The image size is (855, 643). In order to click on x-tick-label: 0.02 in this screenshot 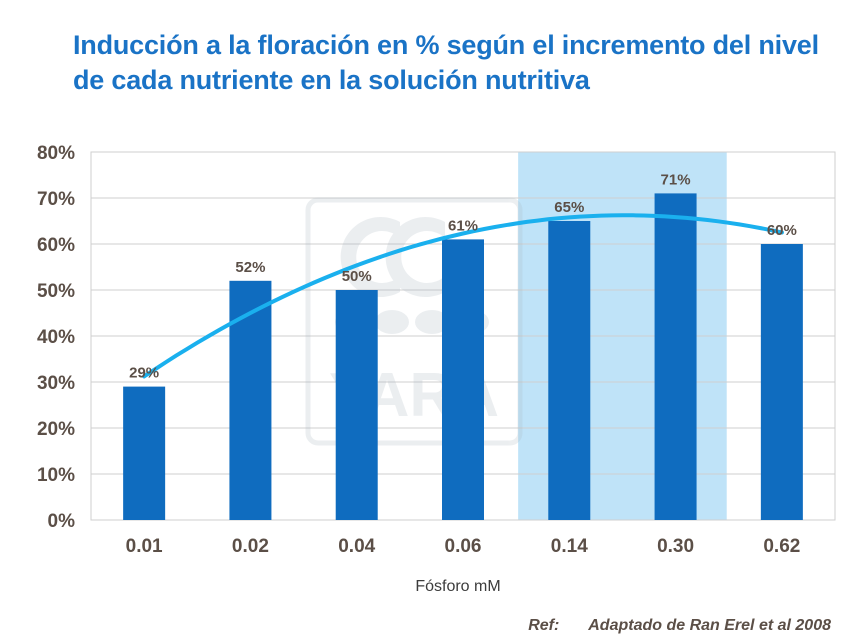, I will do `click(250, 546)`.